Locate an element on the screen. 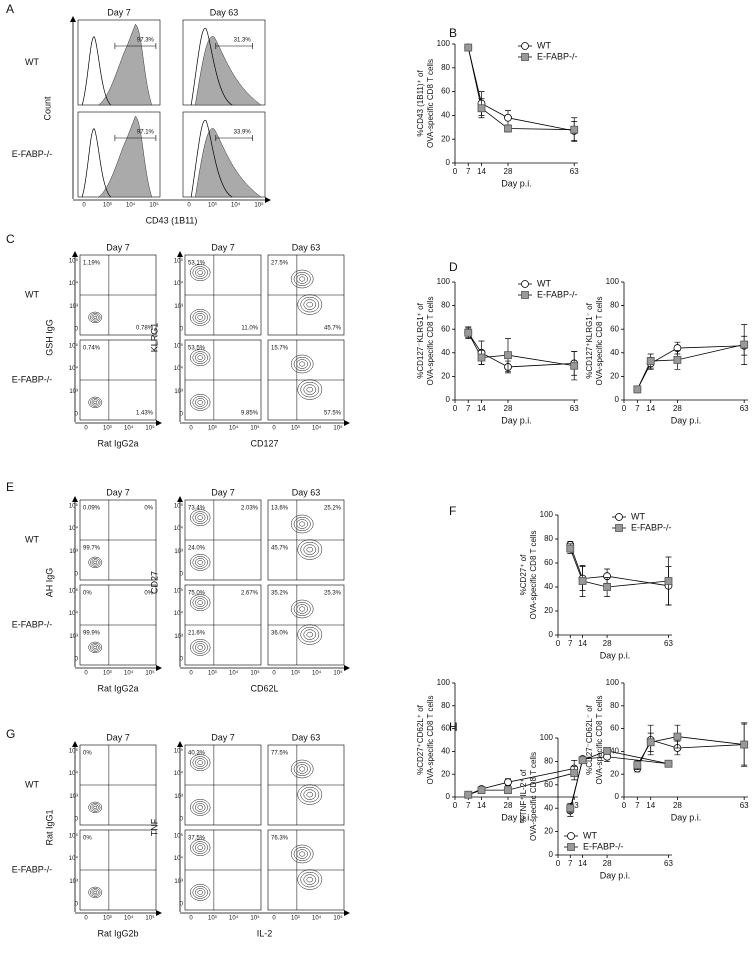 The image size is (756, 980). quadrant-percent: 75.0% is located at coordinates (197, 594).